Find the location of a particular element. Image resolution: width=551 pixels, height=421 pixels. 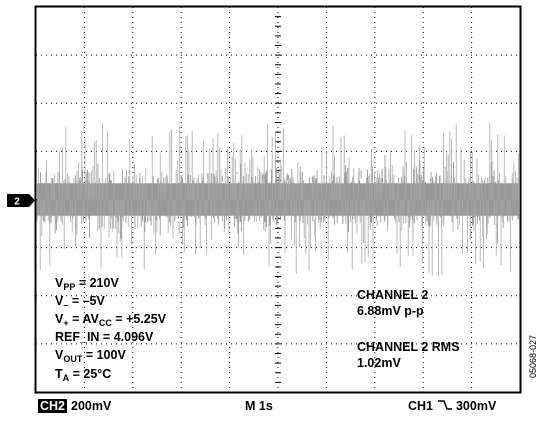

ch1-level: 300mV is located at coordinates (476, 406).